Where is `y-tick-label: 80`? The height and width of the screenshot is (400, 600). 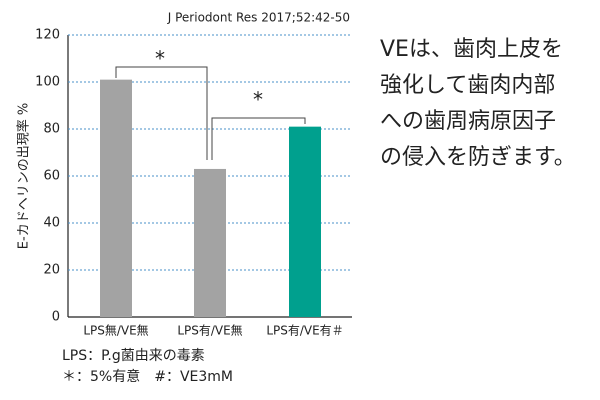
y-tick-label: 80 is located at coordinates (51, 129).